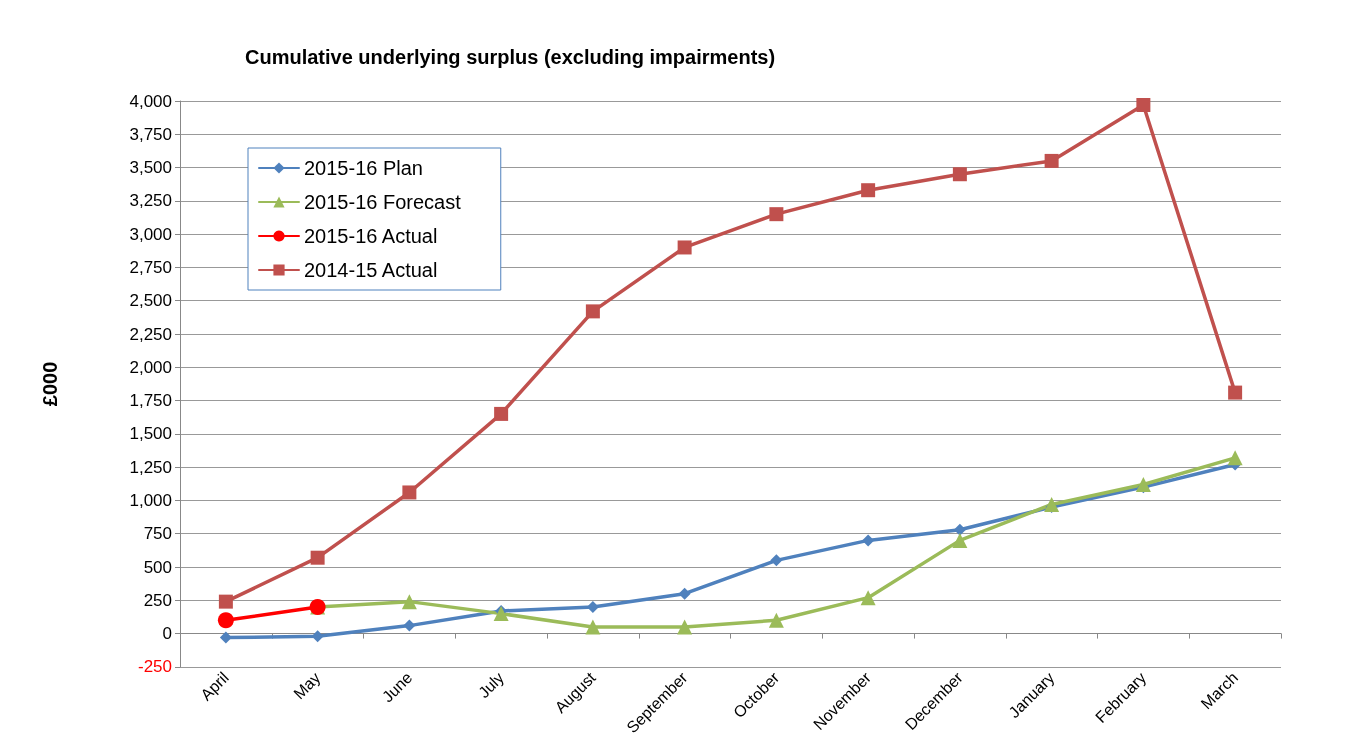  What do you see at coordinates (491, 684) in the screenshot?
I see `x-tick-label: July` at bounding box center [491, 684].